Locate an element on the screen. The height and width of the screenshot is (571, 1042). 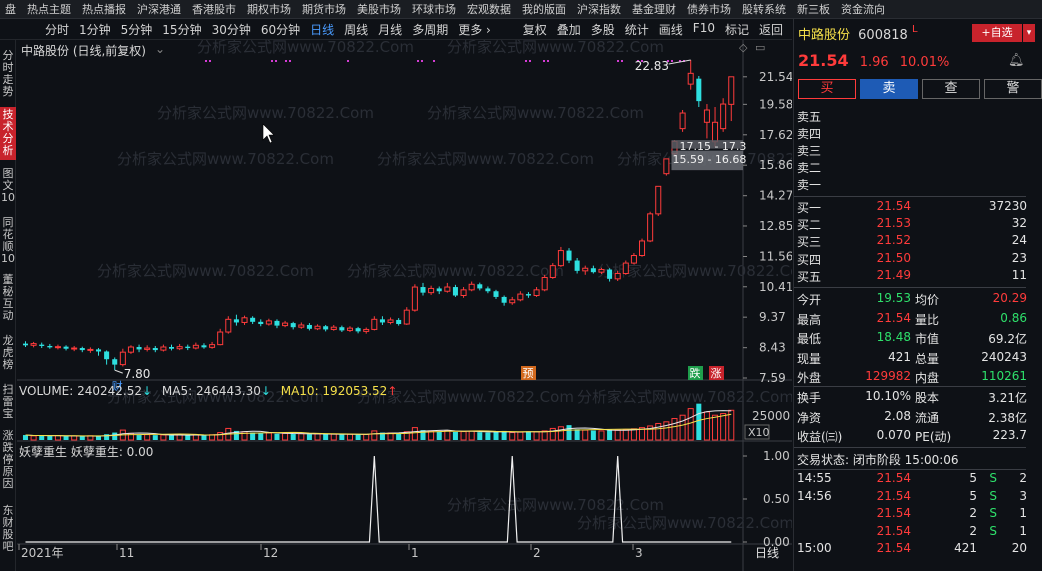
period-tab-1: 1分钟 is located at coordinates (95, 29).